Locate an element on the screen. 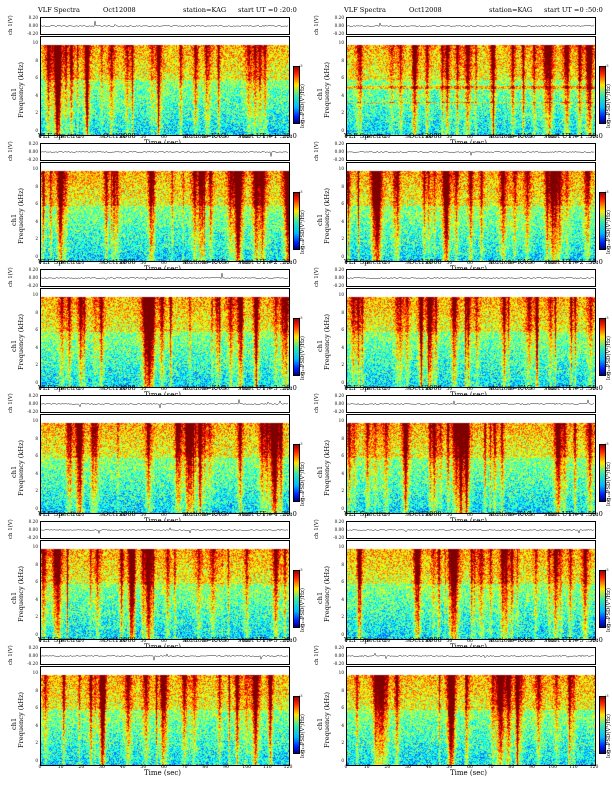 The image size is (612, 792). header-start: start UT =1 :20:0 is located at coordinates (267, 136).